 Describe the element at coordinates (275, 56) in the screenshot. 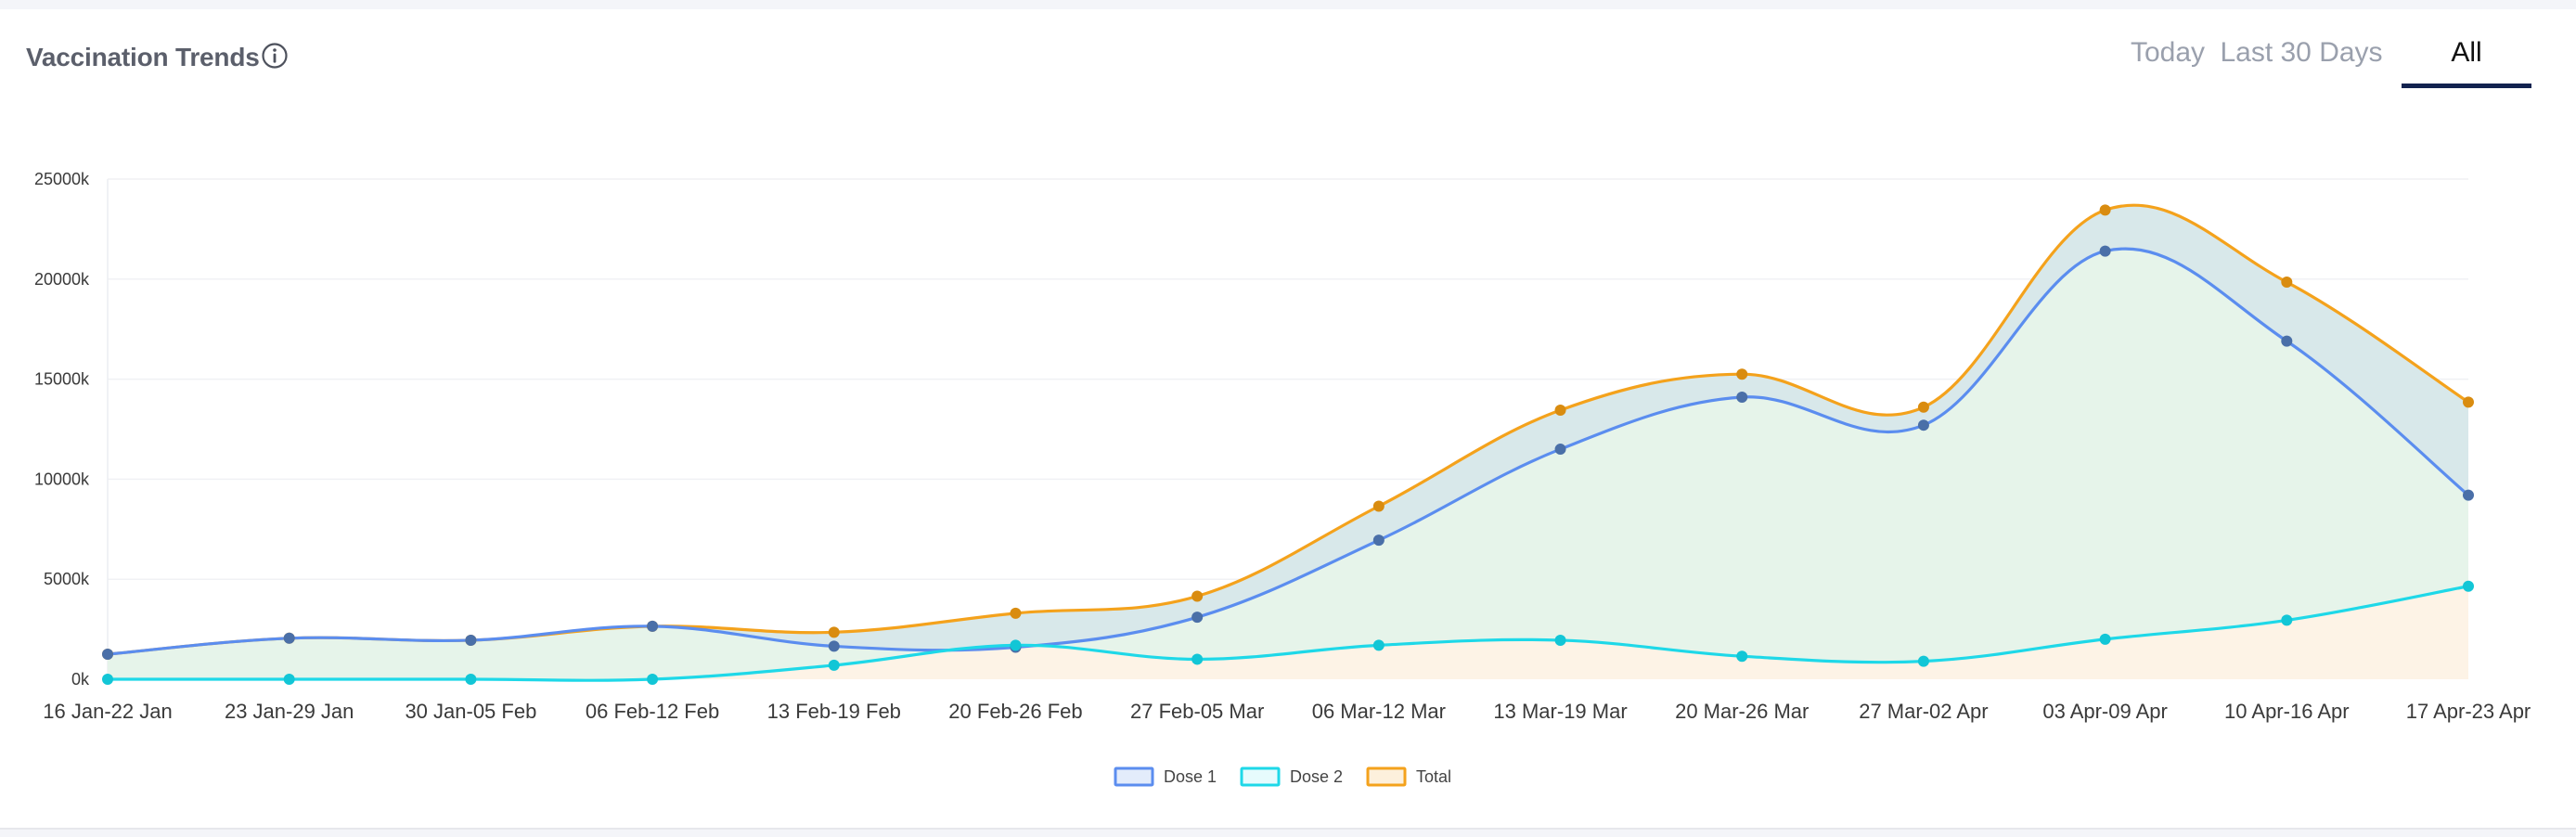

I see `info-circle-icon` at that location.